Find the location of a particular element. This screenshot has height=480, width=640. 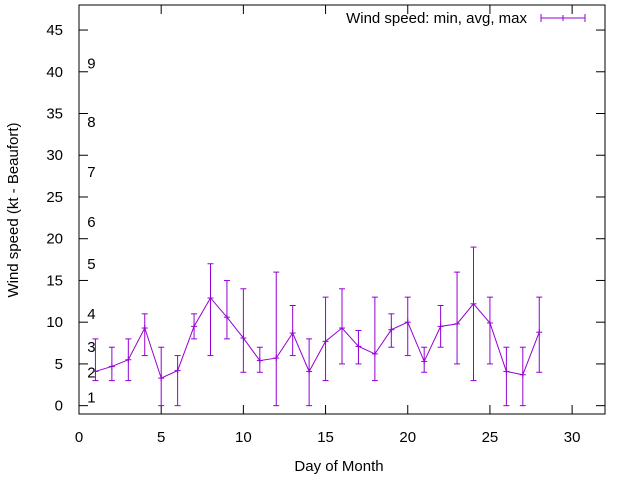

x-tick-label: 10 is located at coordinates (243, 437).